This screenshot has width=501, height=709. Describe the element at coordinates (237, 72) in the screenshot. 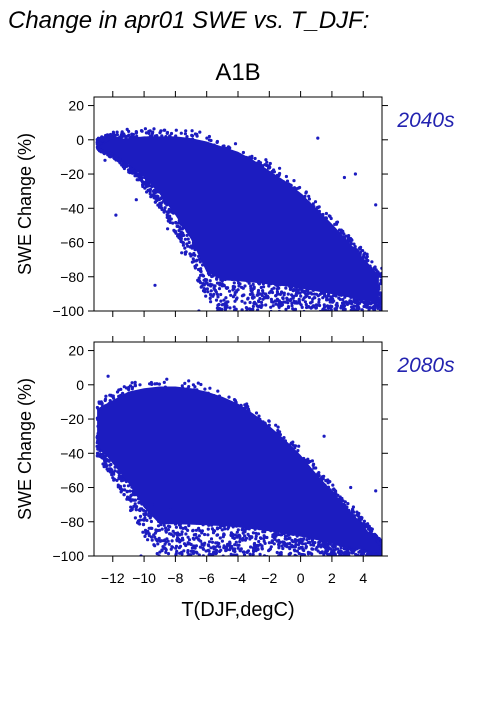

I see `scenario-label: A1B` at that location.